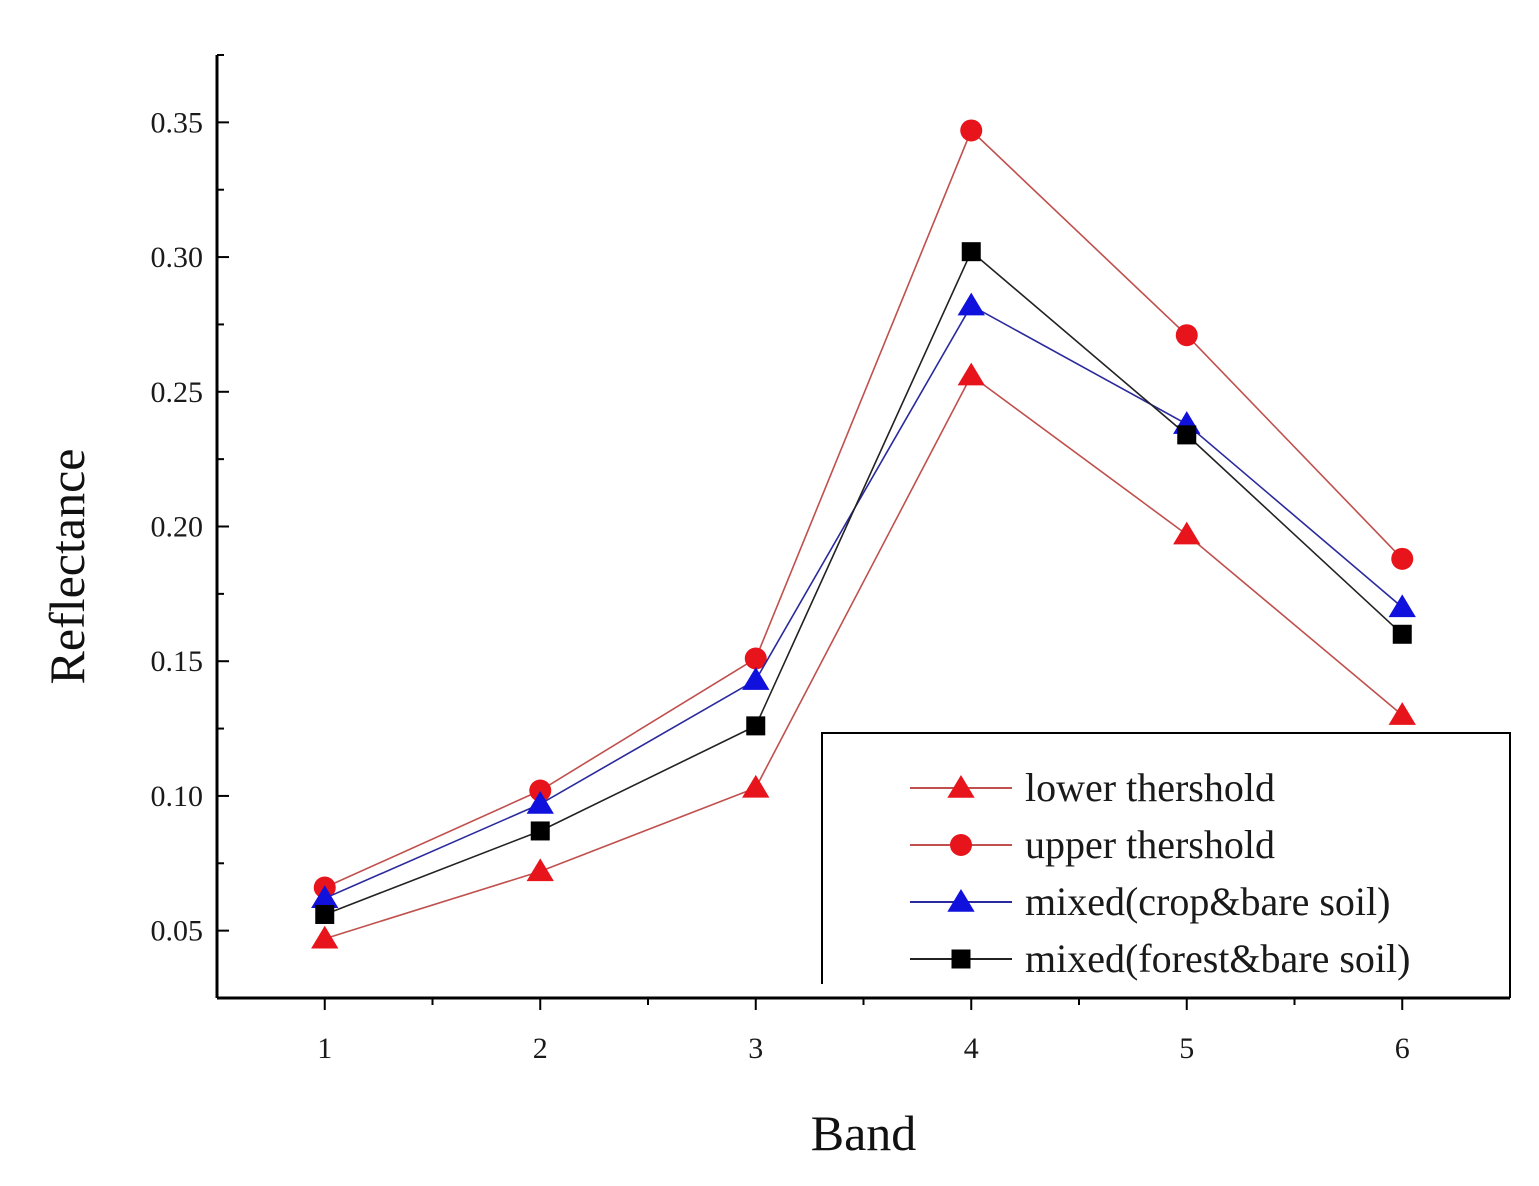 Image resolution: width=1539 pixels, height=1186 pixels. I want to click on legend-background, so click(1166, 865).